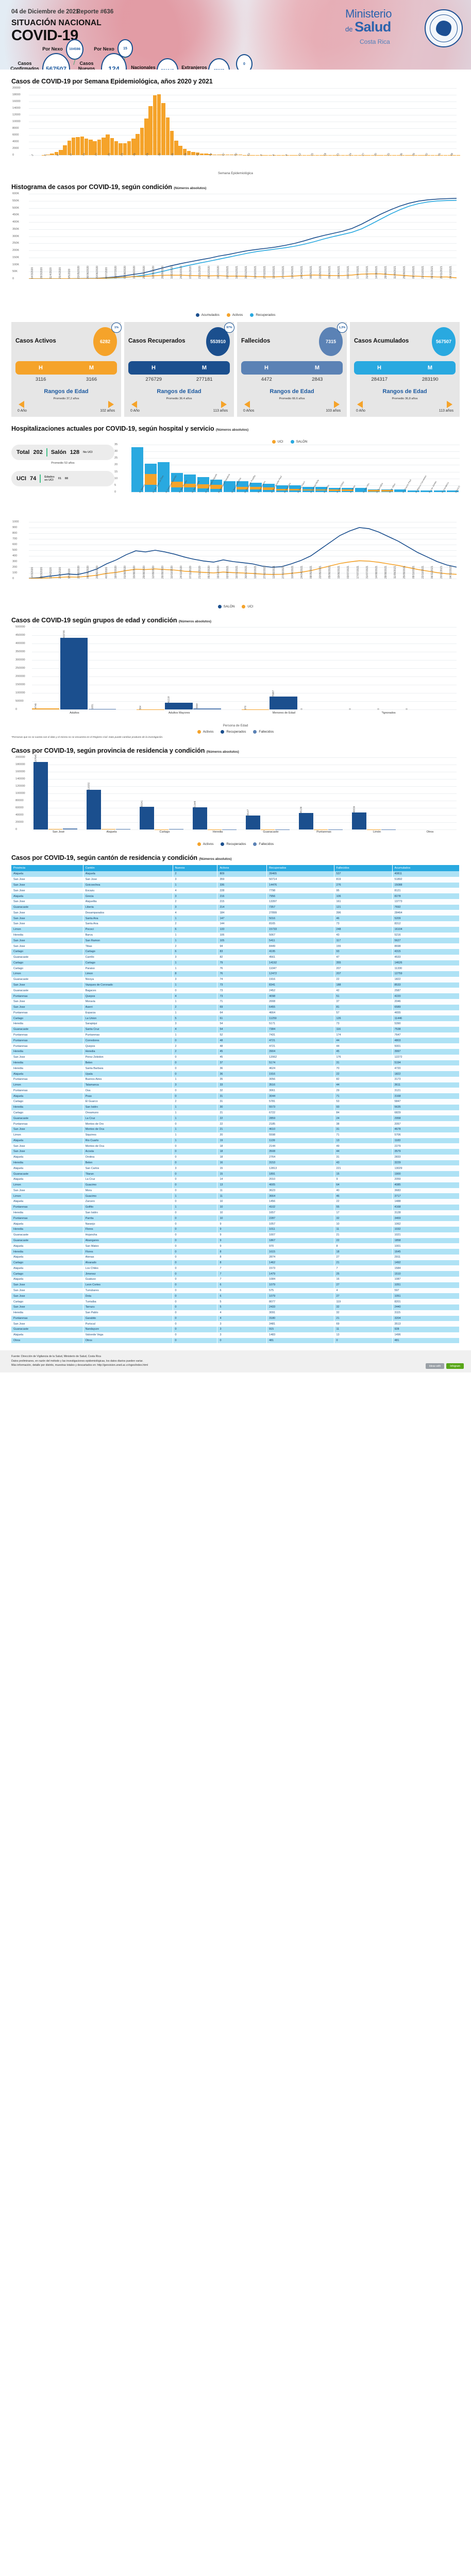 This screenshot has height=2576, width=471. I want to click on table-cell: 31, so click(363, 1157).